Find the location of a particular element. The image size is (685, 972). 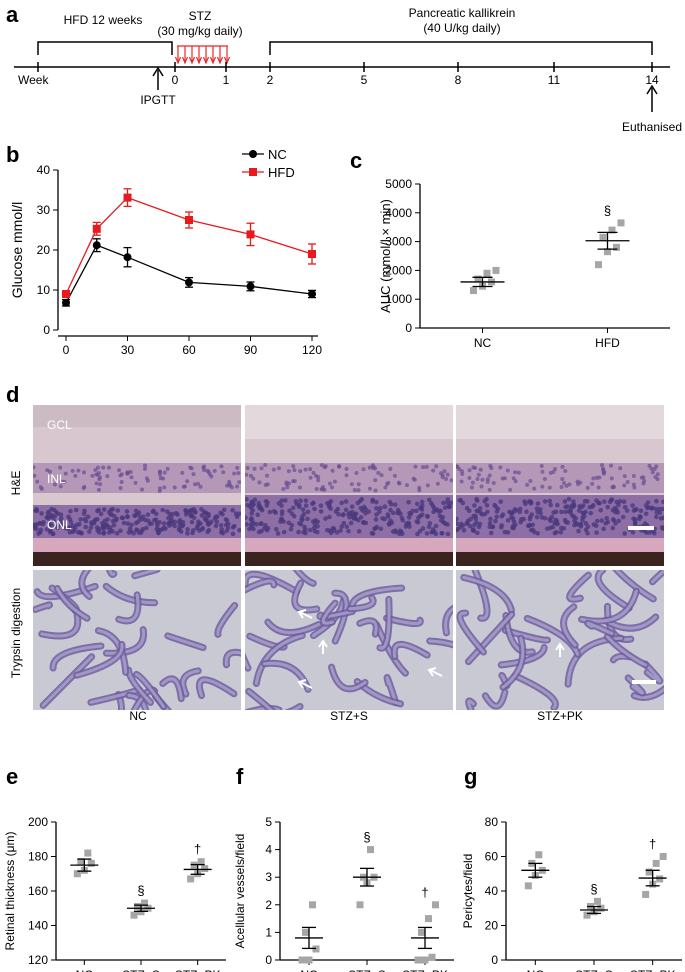

legend-marker is located at coordinates (253, 154).